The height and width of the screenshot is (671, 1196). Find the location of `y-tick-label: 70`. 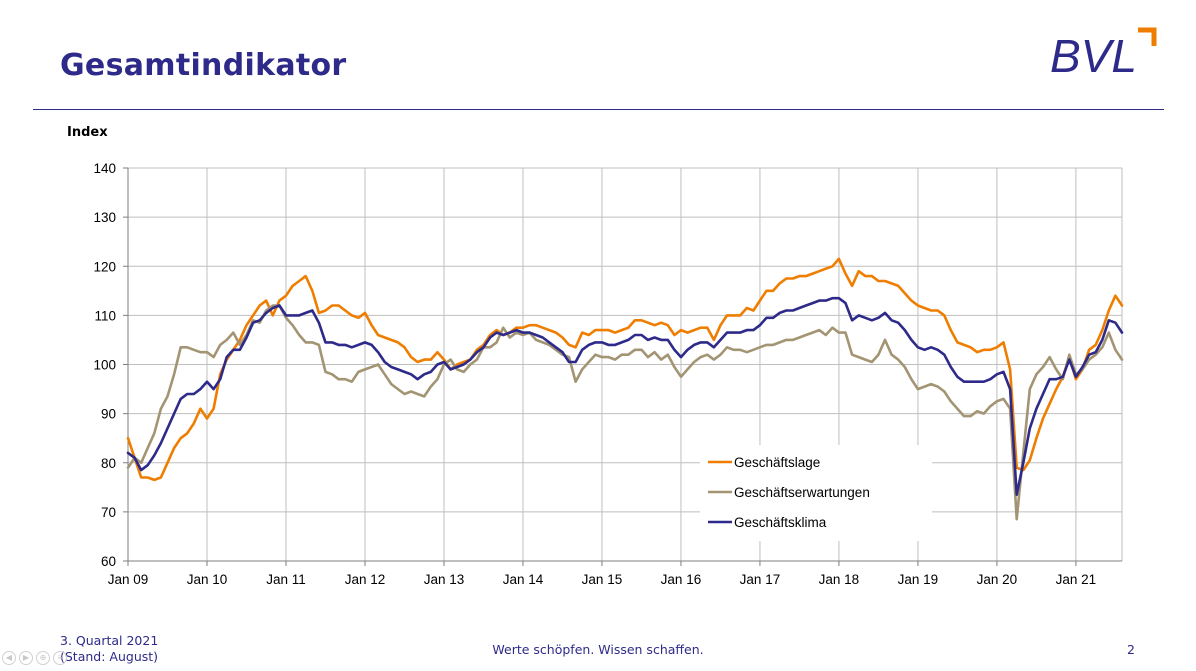

y-tick-label: 70 is located at coordinates (108, 512).